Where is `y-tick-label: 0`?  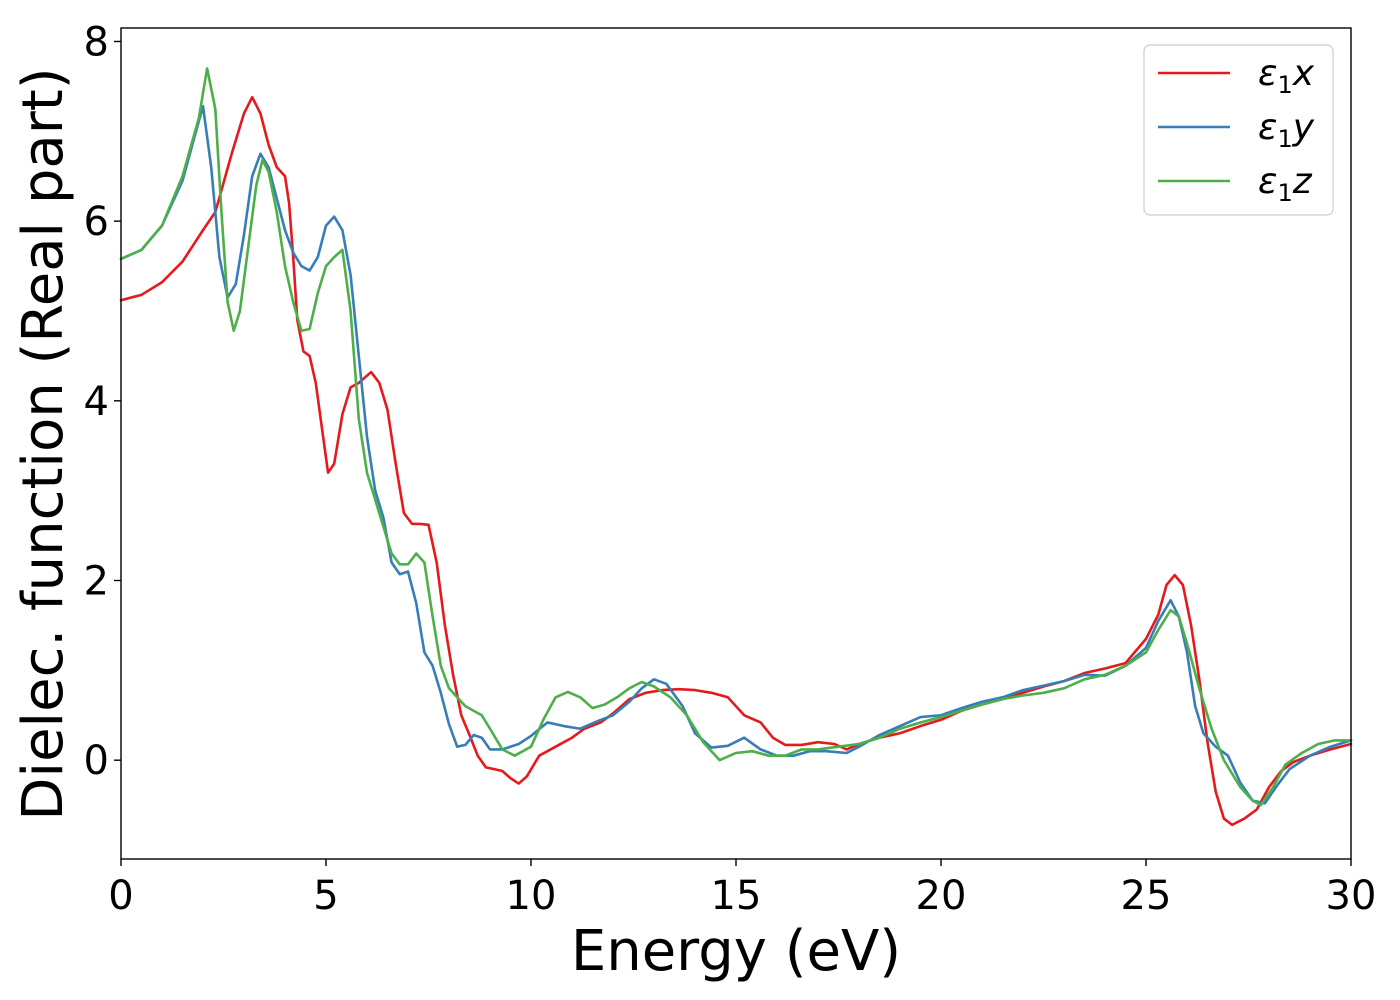 y-tick-label: 0 is located at coordinates (96, 761).